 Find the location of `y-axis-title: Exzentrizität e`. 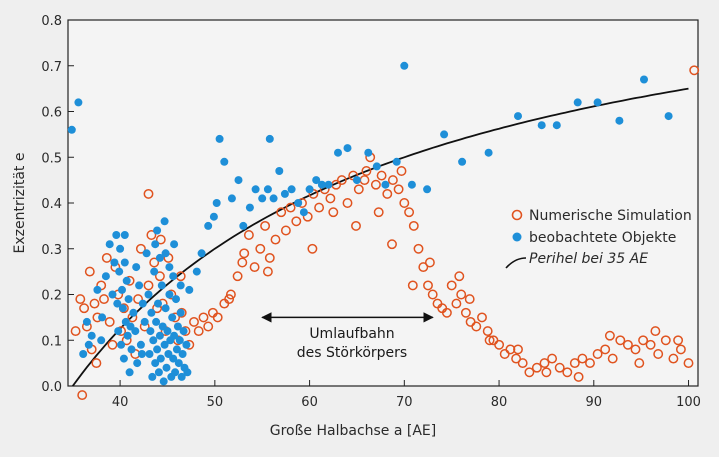

y-axis-title: Exzentrizität e is located at coordinates (20, 203).